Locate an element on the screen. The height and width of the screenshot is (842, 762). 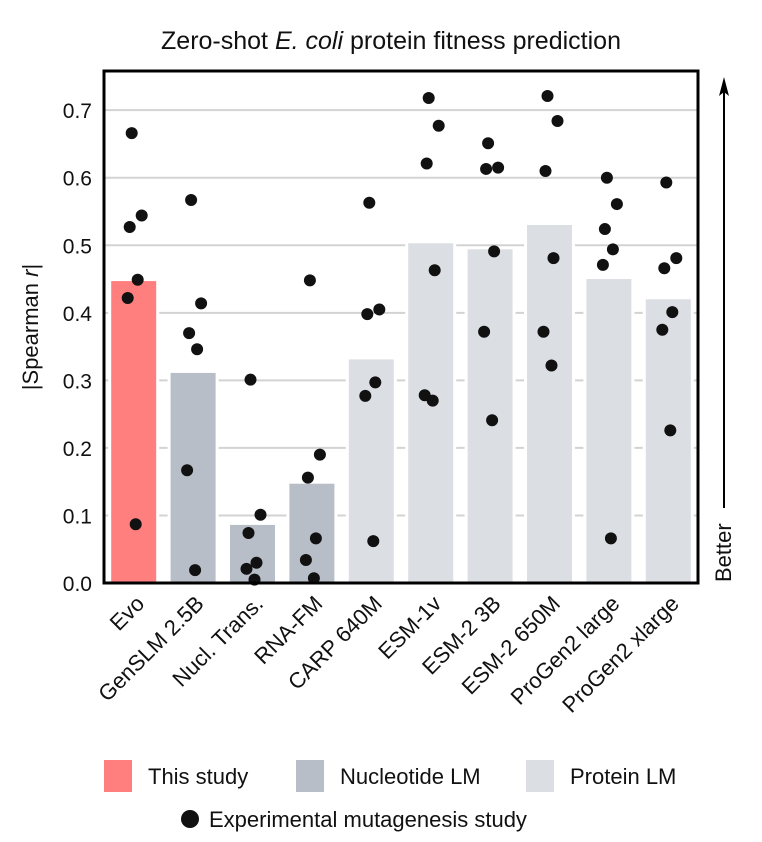
bar-genslm-2-5b is located at coordinates (193, 477).